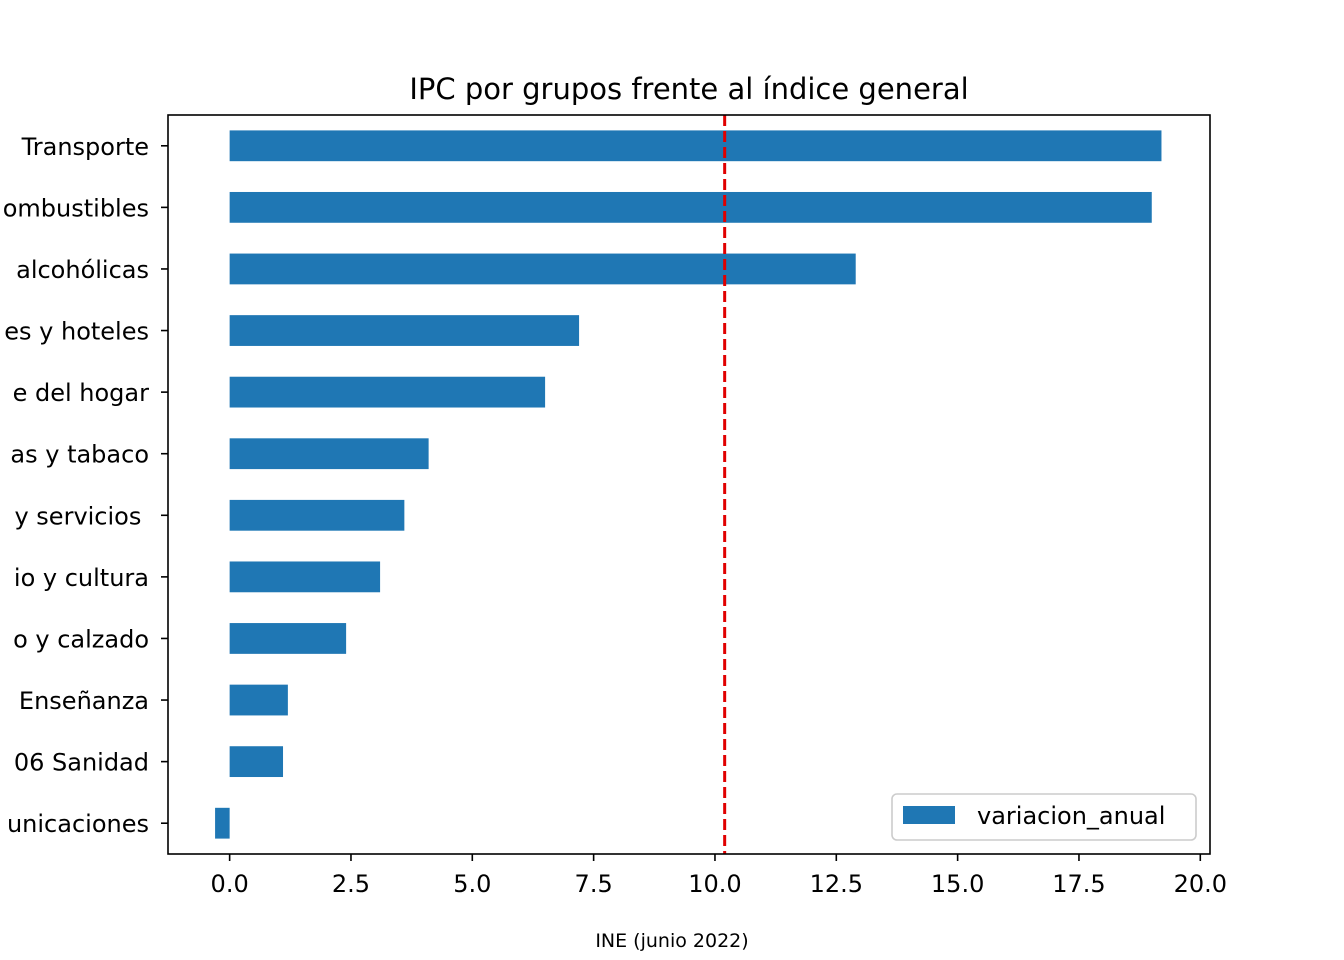  I want to click on y-tick-label: y servicios, so click(81, 516).